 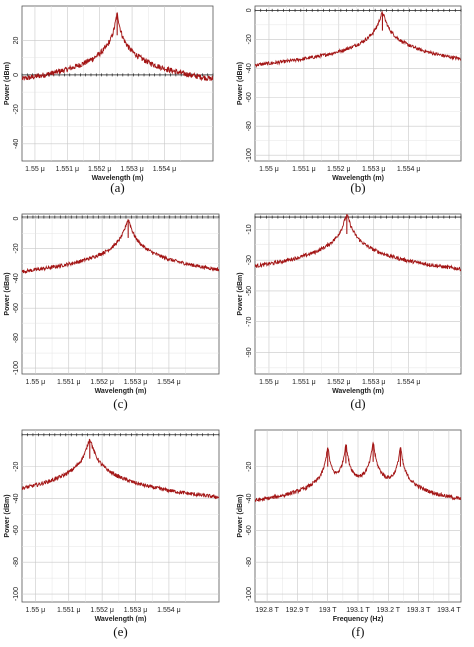 What do you see at coordinates (328, 610) in the screenshot?
I see `x-tick-label: 193 T` at bounding box center [328, 610].